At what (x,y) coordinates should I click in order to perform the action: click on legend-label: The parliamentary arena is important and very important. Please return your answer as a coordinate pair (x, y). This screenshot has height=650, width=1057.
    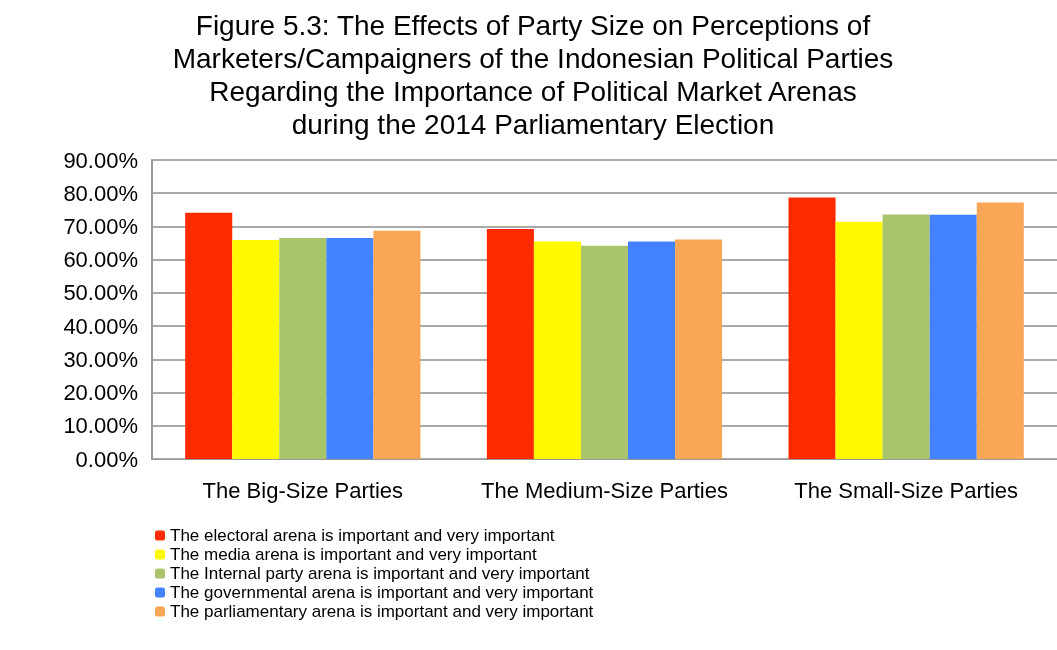
    Looking at the image, I should click on (382, 611).